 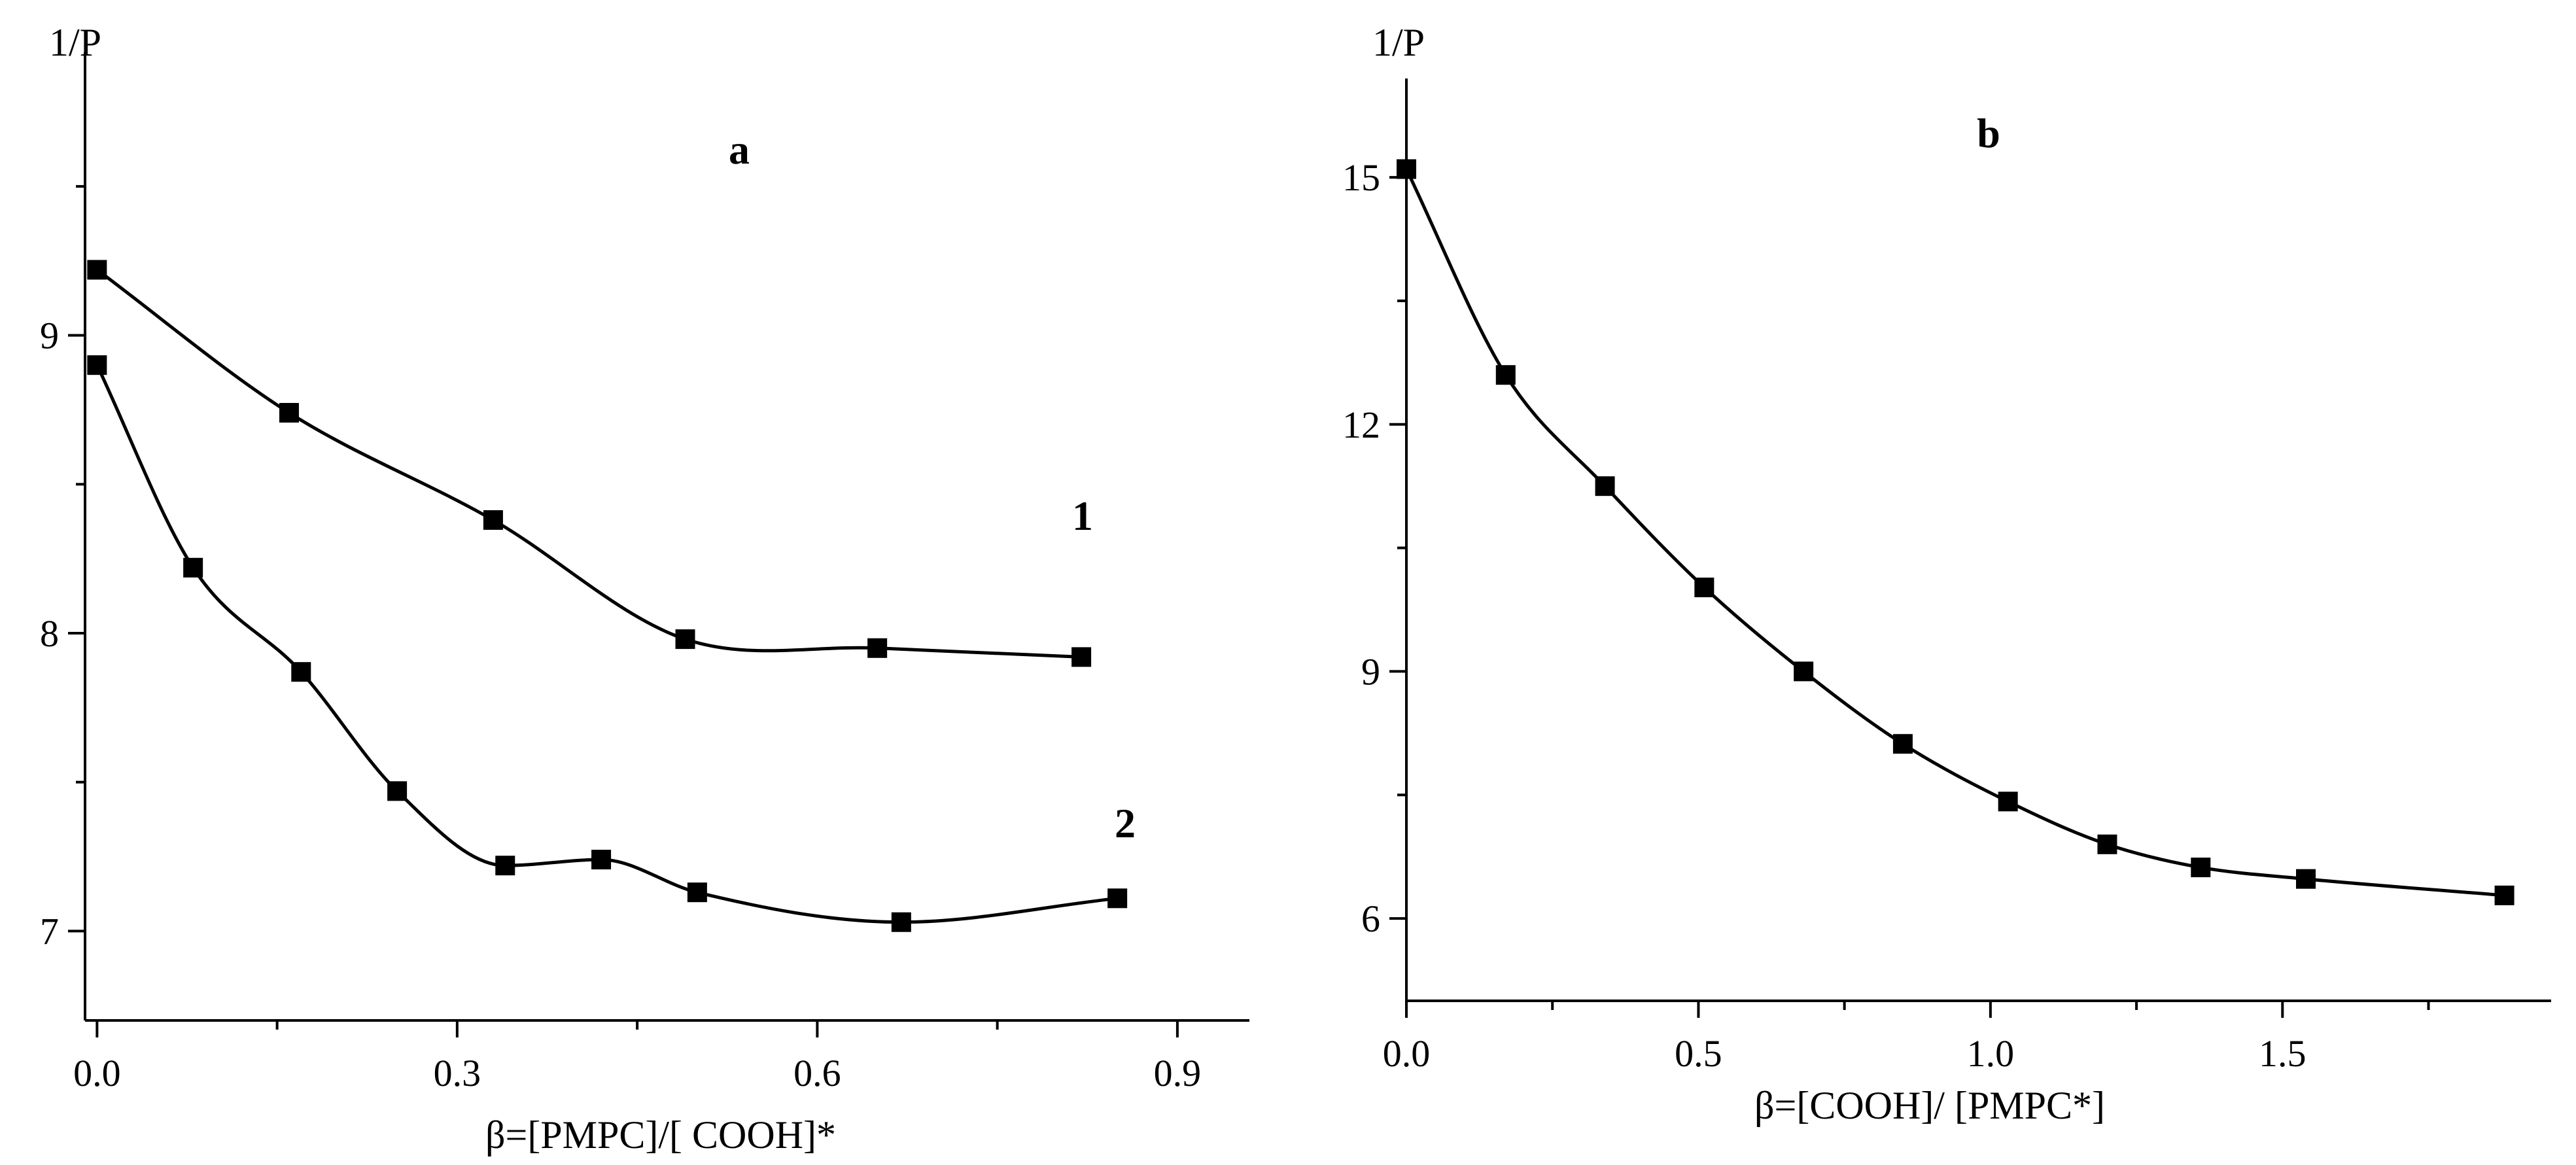 What do you see at coordinates (50, 336) in the screenshot?
I see `panel-a-y-tick-label: 9` at bounding box center [50, 336].